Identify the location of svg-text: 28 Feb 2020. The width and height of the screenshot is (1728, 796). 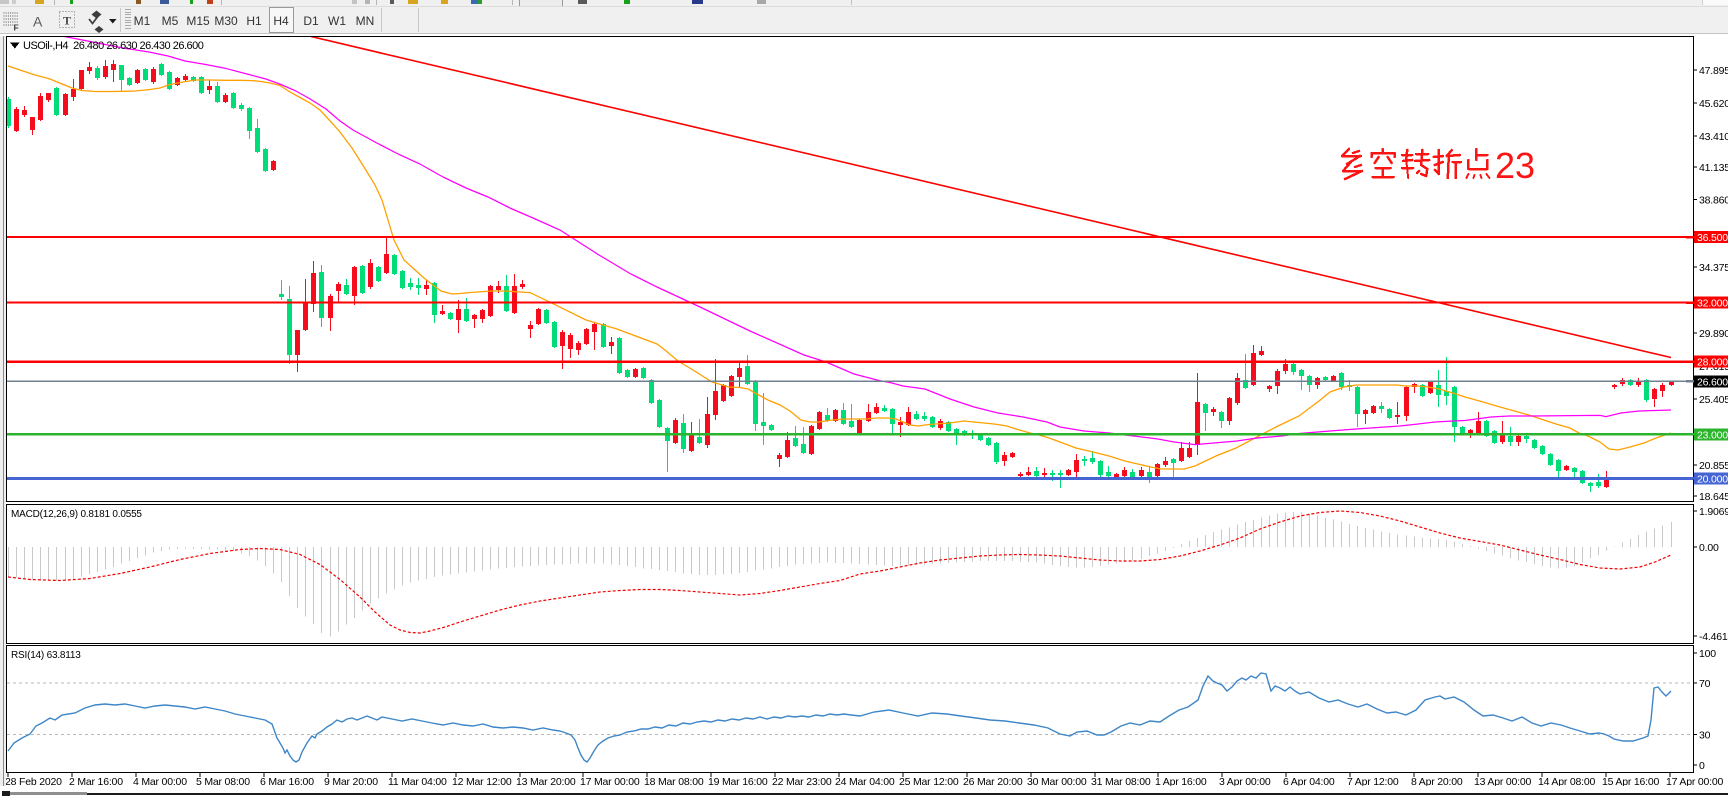
(33, 782).